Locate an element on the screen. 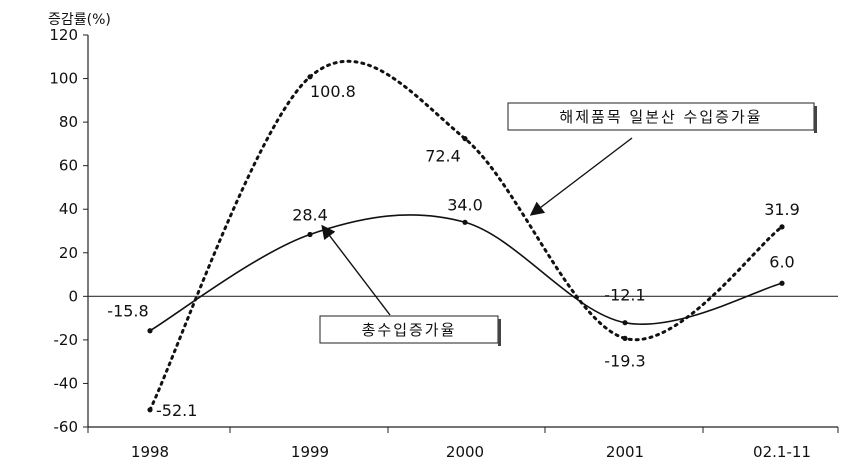 This screenshot has height=466, width=853. y-tick-label: 80 is located at coordinates (68, 122).